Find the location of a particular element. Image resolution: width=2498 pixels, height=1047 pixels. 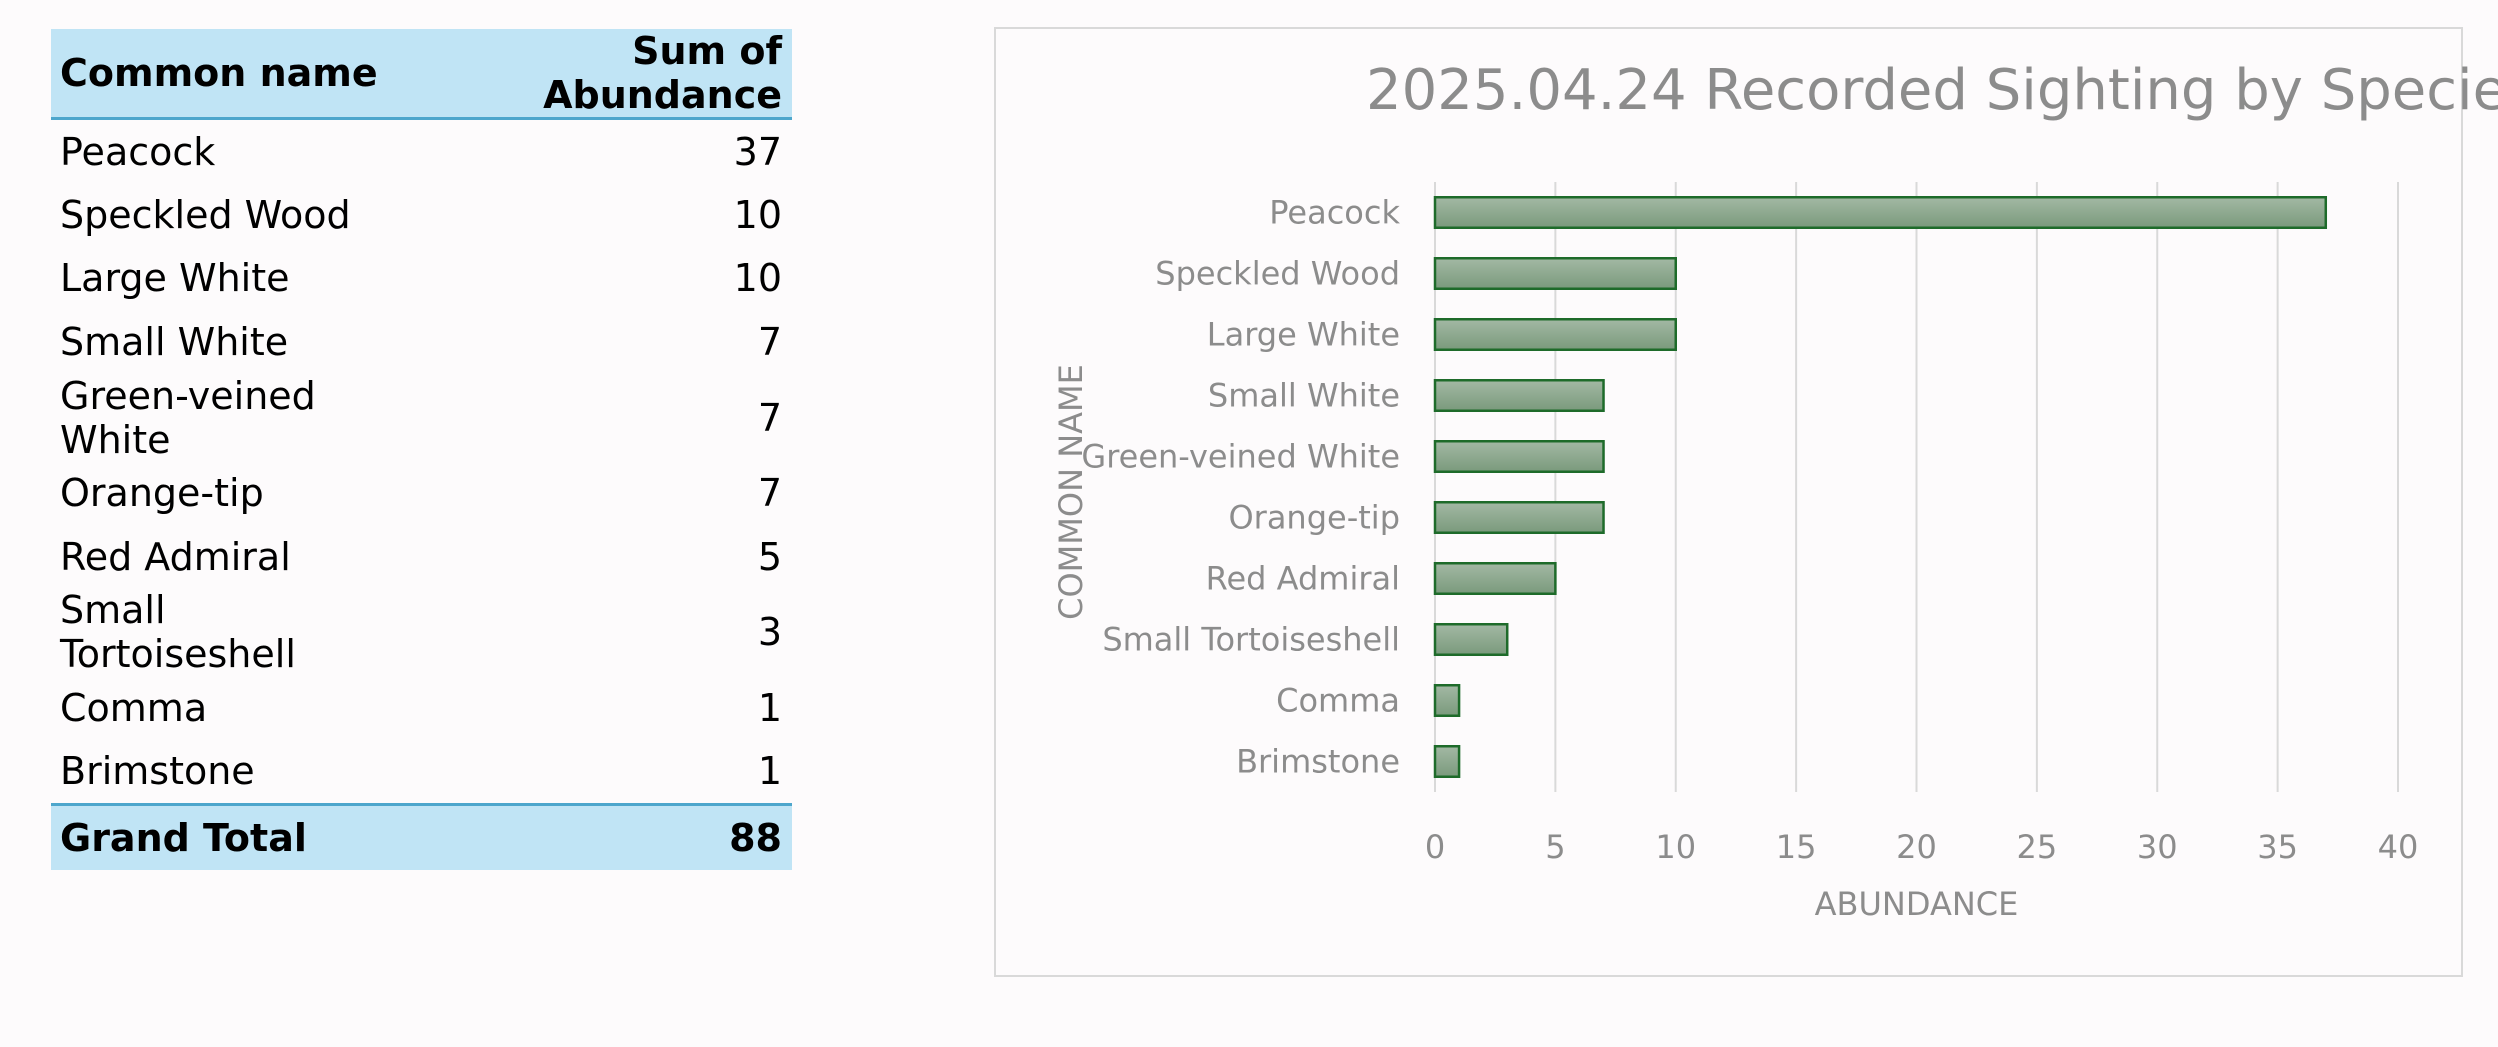

y-tick-label: Green-veined White is located at coordinates (1240, 457).